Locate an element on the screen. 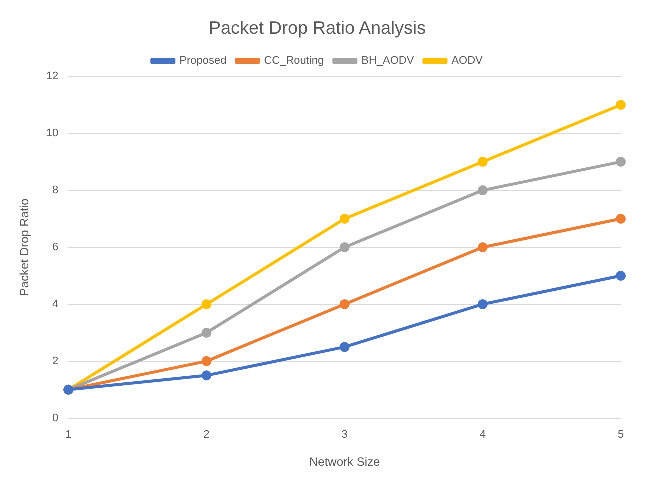 This screenshot has width=645, height=486. y-tick-label: 6 is located at coordinates (55, 248).